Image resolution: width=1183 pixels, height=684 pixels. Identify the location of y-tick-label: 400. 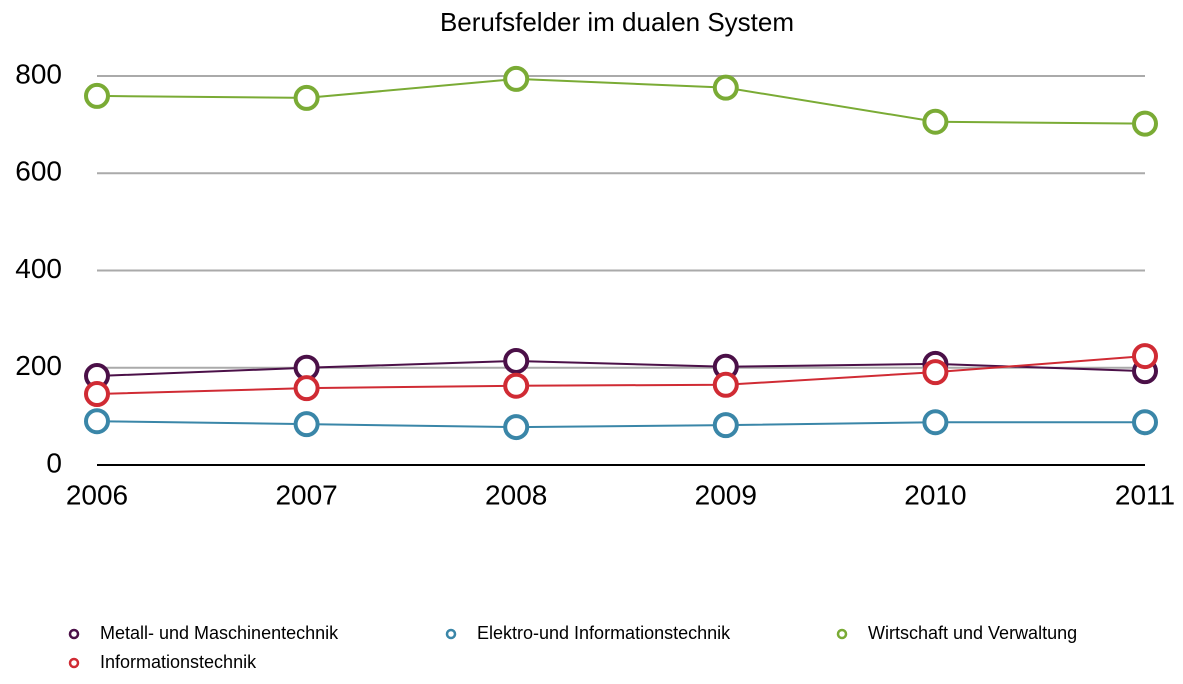
(38, 268).